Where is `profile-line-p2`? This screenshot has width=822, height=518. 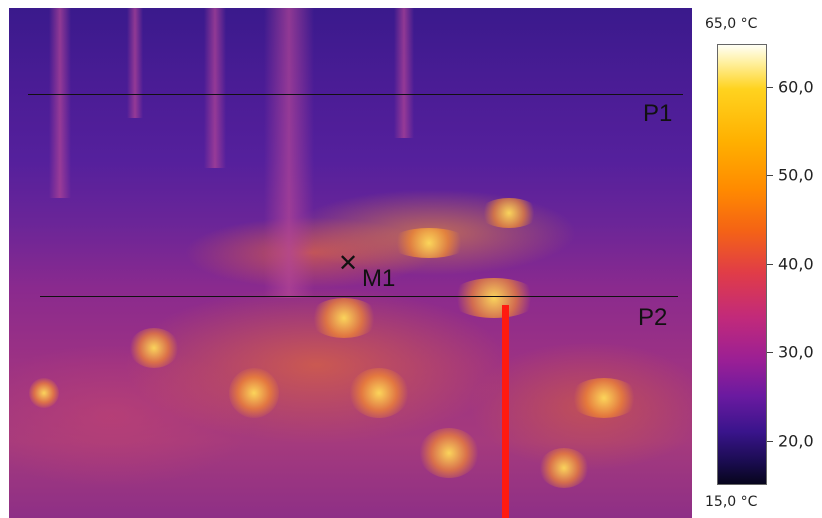
profile-line-p2 is located at coordinates (359, 296).